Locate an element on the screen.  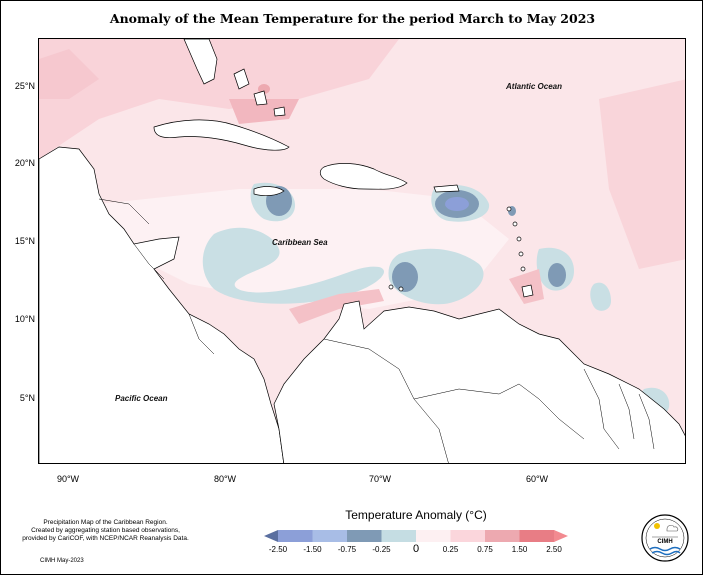
x-tick-70w: 70°W is located at coordinates (380, 479).